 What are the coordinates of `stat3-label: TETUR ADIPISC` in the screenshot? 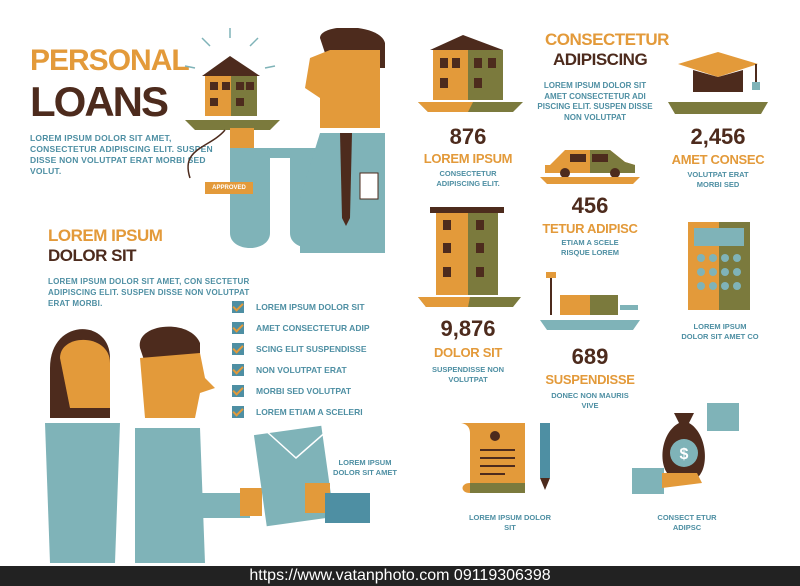 It's located at (590, 228).